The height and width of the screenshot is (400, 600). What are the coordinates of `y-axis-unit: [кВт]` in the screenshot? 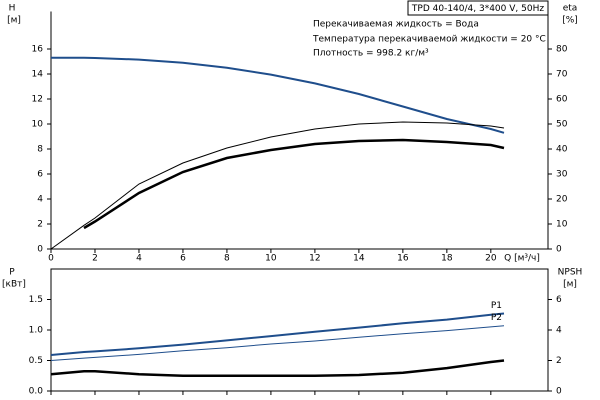 It's located at (14, 285).